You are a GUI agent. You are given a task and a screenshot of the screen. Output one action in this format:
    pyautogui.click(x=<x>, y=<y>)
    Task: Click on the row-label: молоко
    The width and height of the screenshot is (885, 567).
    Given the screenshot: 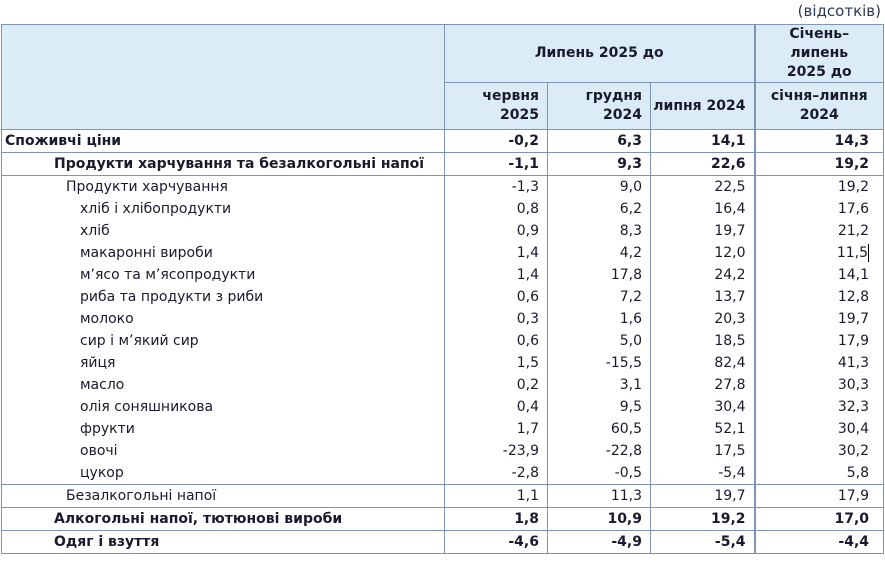 What is the action you would take?
    pyautogui.click(x=223, y=319)
    